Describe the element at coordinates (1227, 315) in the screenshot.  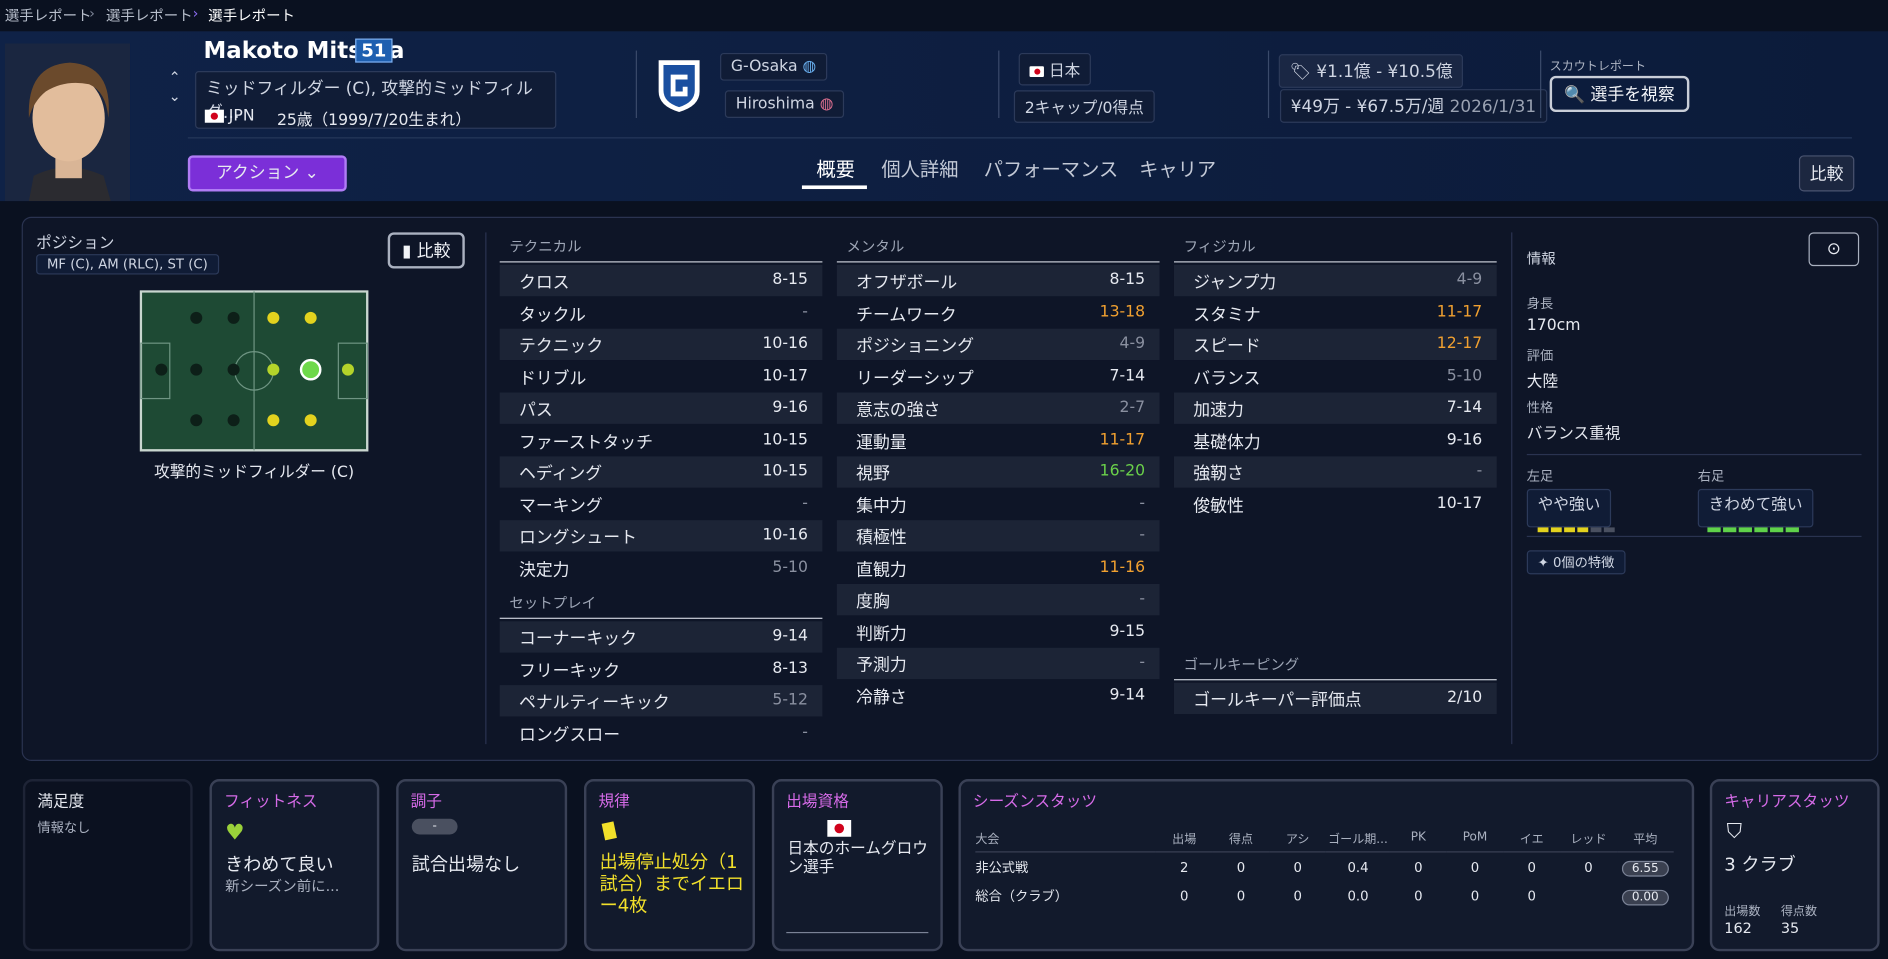
I see `attribute-name: スタミナ` at that location.